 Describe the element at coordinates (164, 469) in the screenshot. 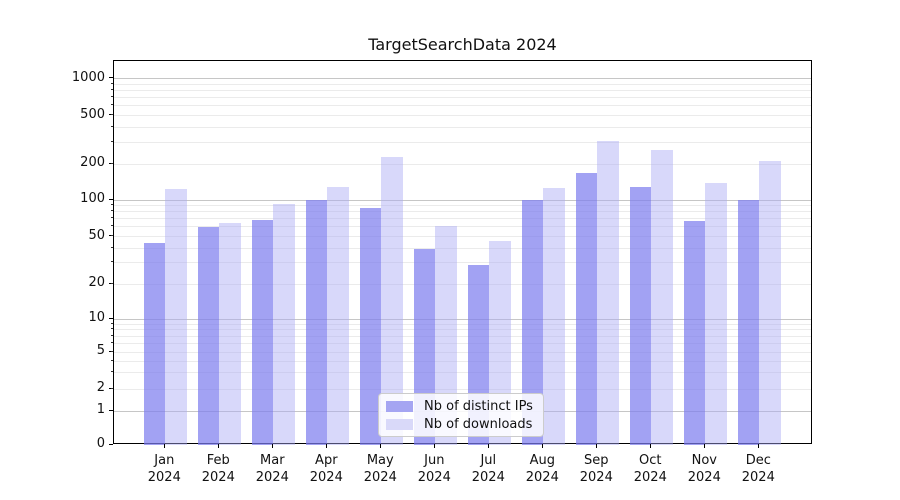

I see `x-tick-label: Jan 2024` at that location.